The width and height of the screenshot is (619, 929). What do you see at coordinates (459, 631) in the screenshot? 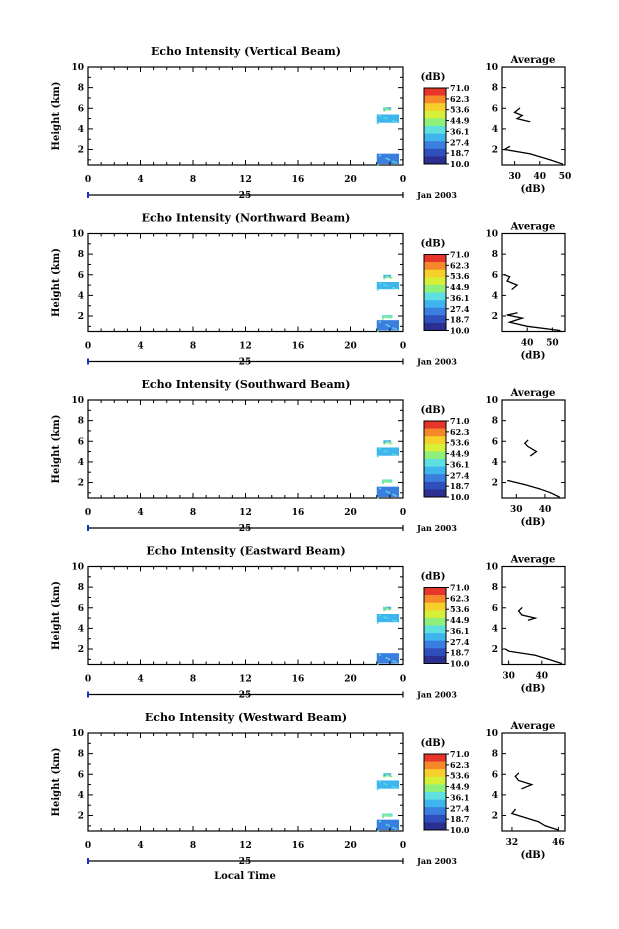
I see `colorbar-label: 36.1` at bounding box center [459, 631].